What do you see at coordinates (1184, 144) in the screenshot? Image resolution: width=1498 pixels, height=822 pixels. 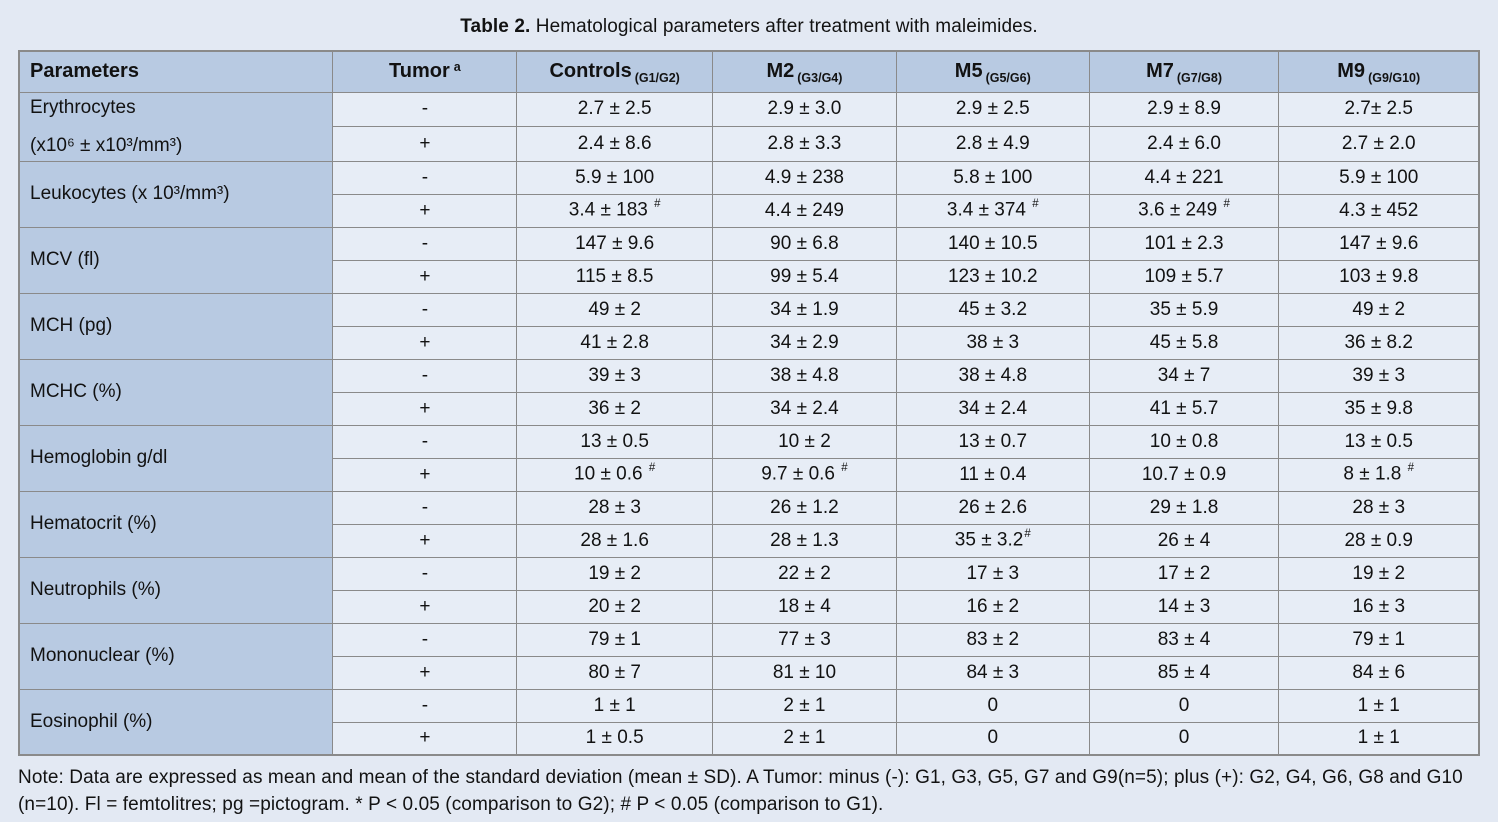 I see `value-cell: 2.4 ± 6.0` at bounding box center [1184, 144].